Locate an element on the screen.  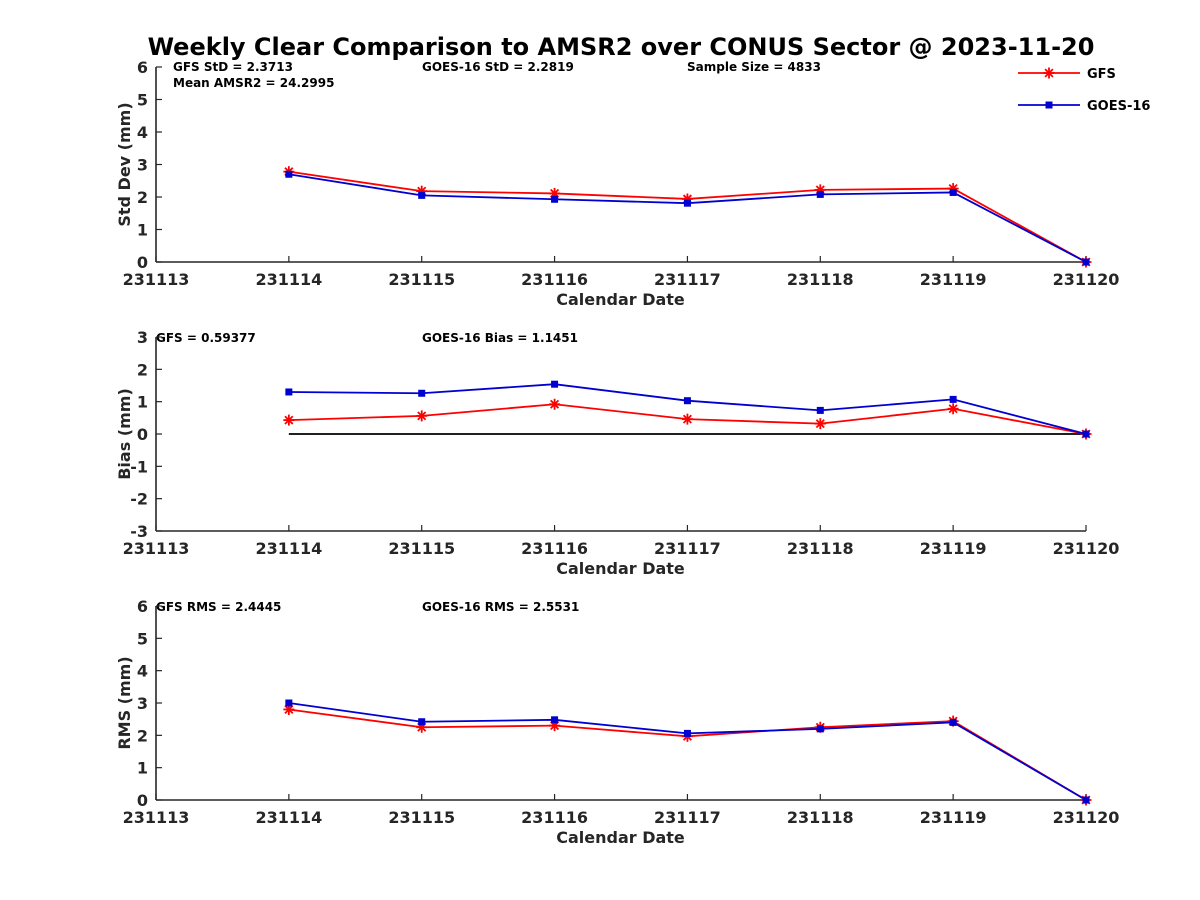
bias-y-tick-label: 3 is located at coordinates (142, 337).